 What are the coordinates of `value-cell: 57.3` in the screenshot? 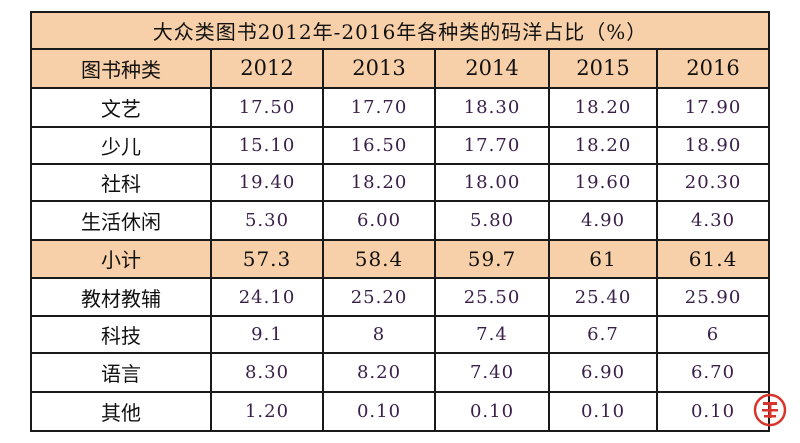 It's located at (267, 258).